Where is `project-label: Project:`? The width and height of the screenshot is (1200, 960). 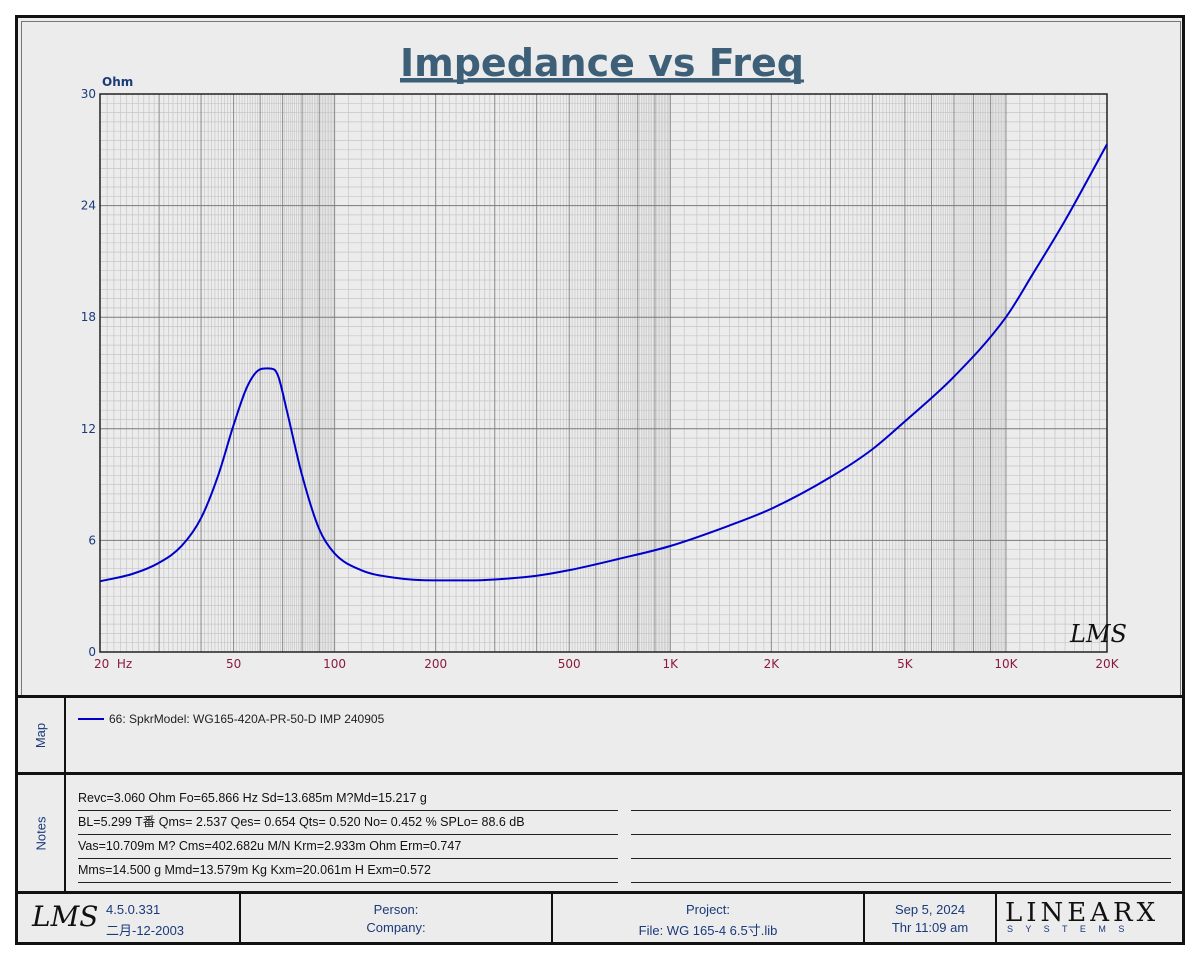
project-label: Project: is located at coordinates (708, 909).